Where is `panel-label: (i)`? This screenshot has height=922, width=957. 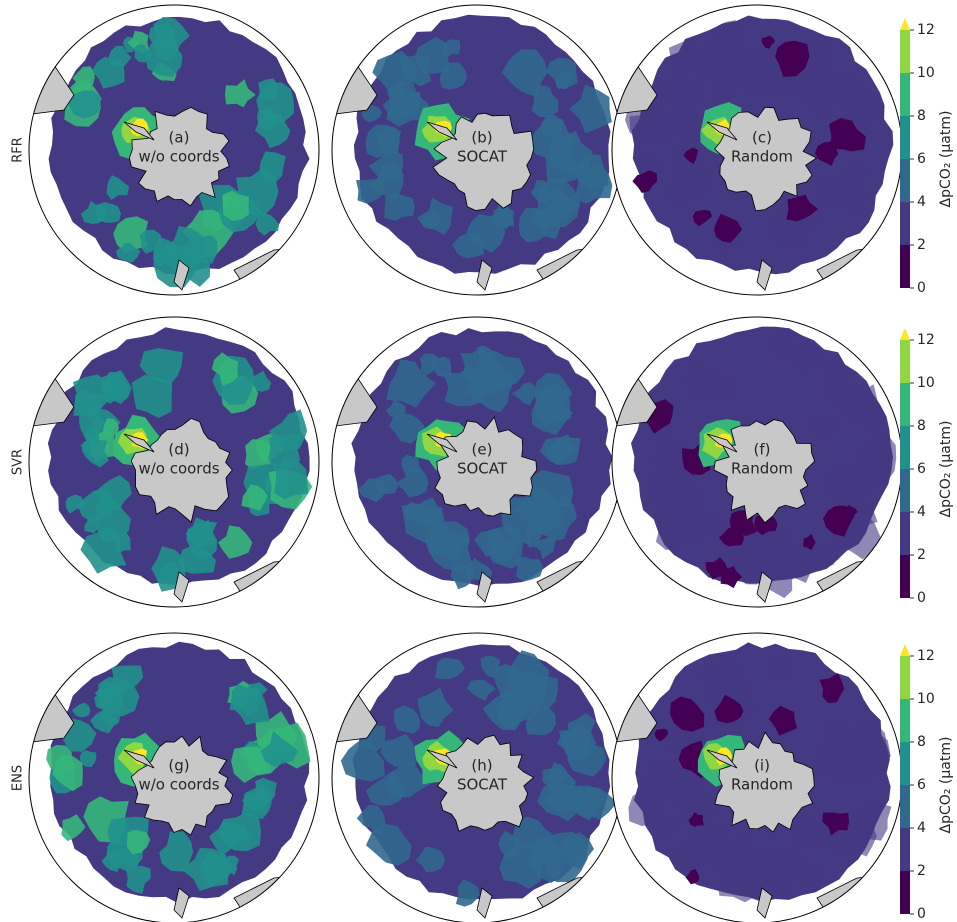
panel-label: (i) is located at coordinates (762, 766).